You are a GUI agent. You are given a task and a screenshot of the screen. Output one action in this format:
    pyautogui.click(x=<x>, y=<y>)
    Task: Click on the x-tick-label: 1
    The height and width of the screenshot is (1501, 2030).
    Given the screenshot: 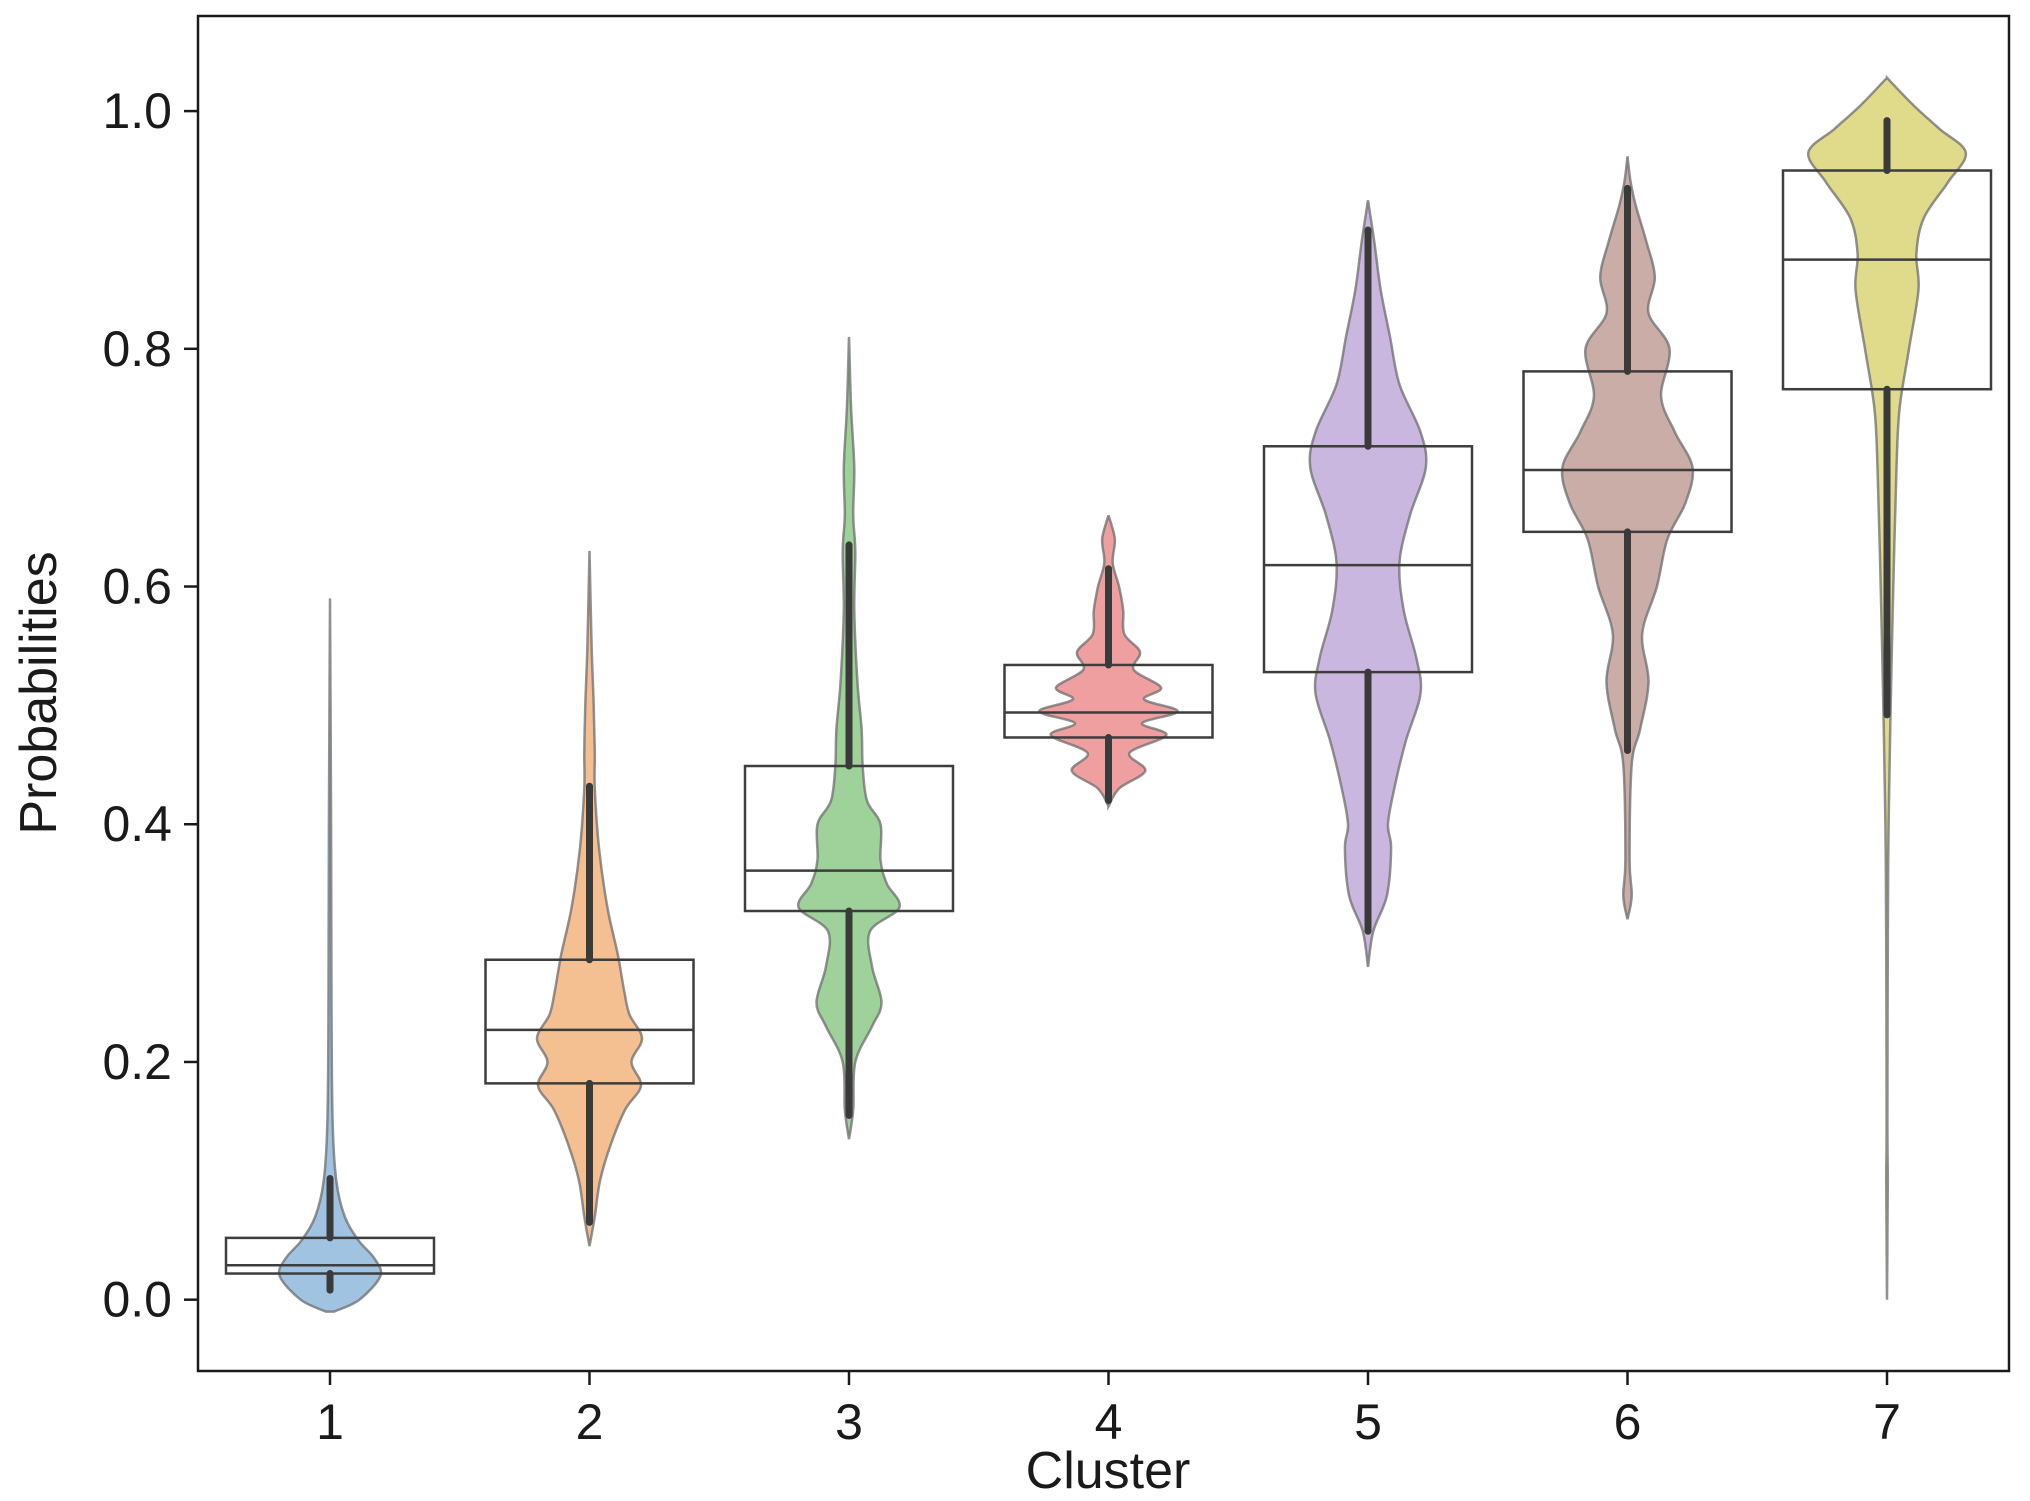 What is the action you would take?
    pyautogui.click(x=330, y=1422)
    